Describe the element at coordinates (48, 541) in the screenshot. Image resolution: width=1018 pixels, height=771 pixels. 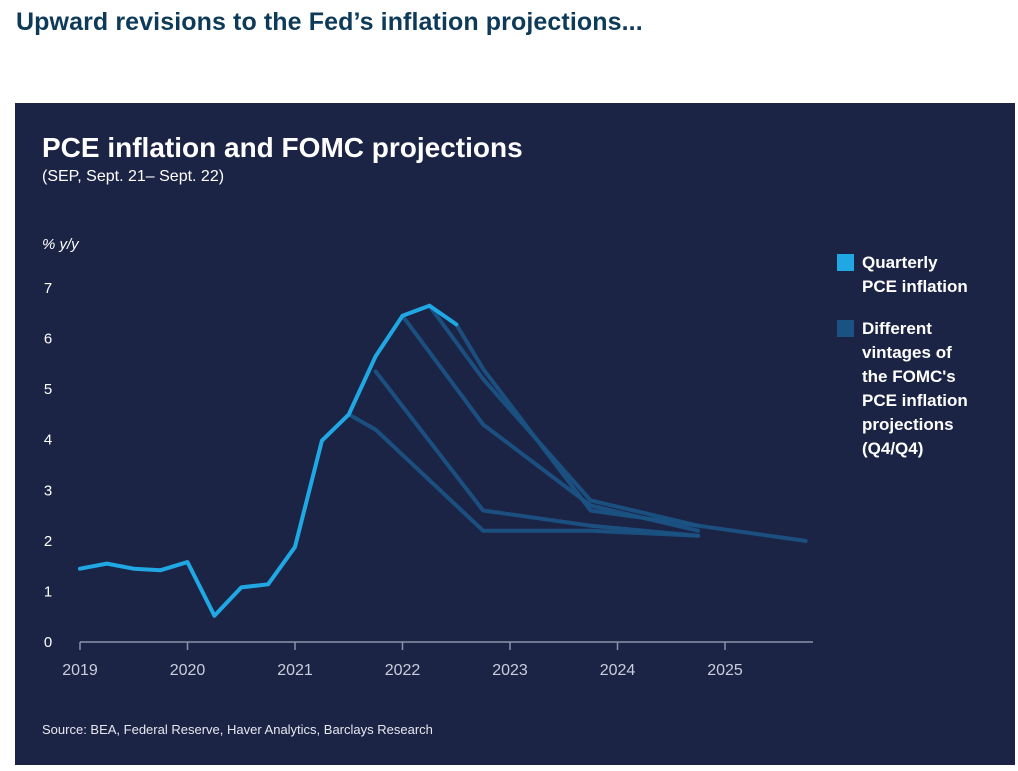
I see `y-tick-label: 2` at that location.